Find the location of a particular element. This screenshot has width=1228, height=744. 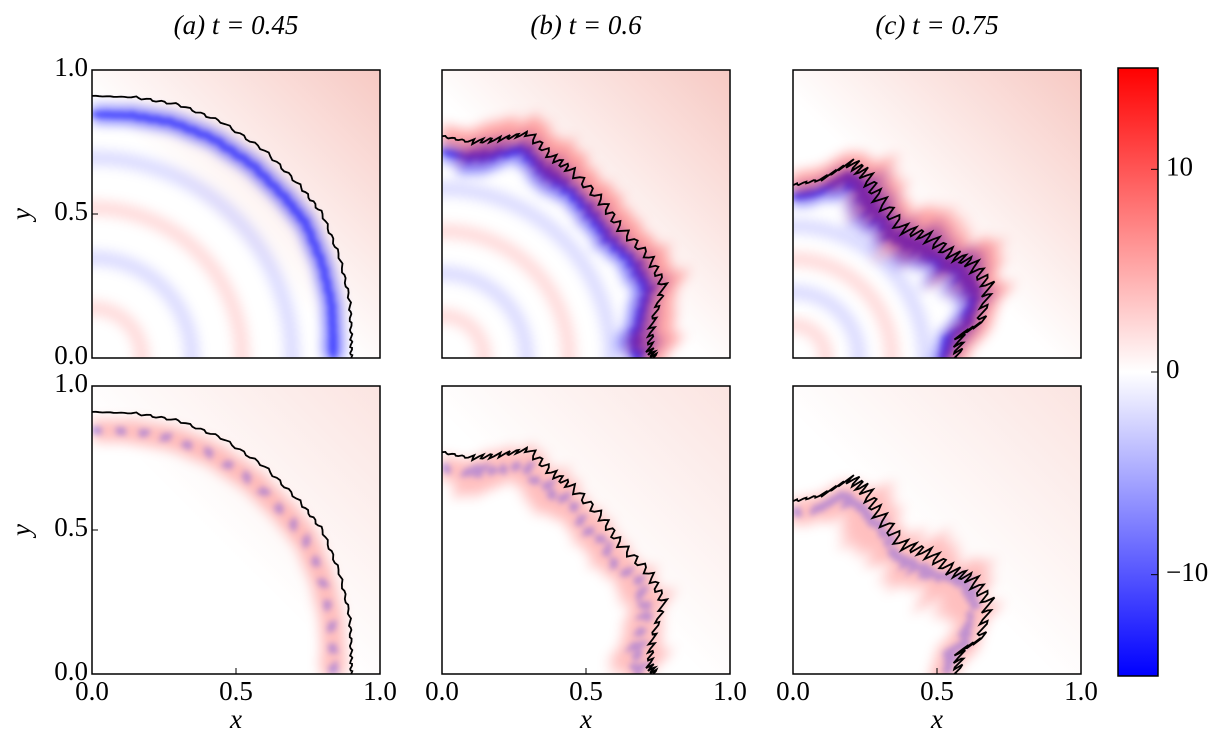

panel-title: (c) t = 0.75 is located at coordinates (936, 25).